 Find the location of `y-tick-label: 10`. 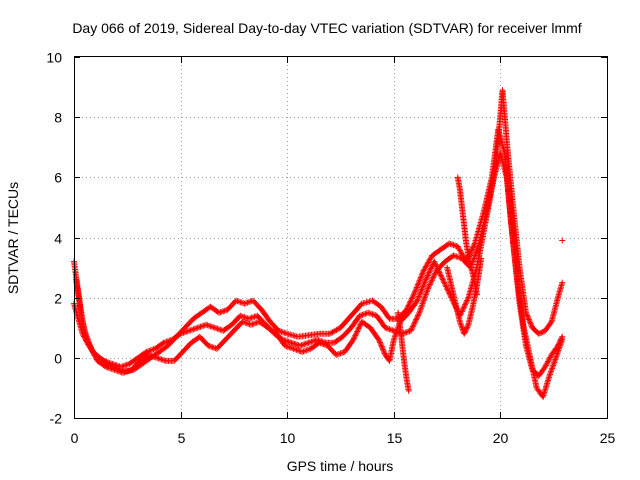

y-tick-label: 10 is located at coordinates (54, 58).